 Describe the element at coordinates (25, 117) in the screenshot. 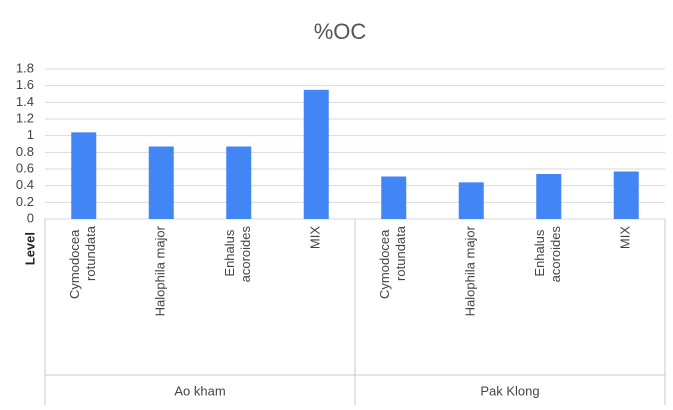

I see `y-tick-label: 1.2` at that location.